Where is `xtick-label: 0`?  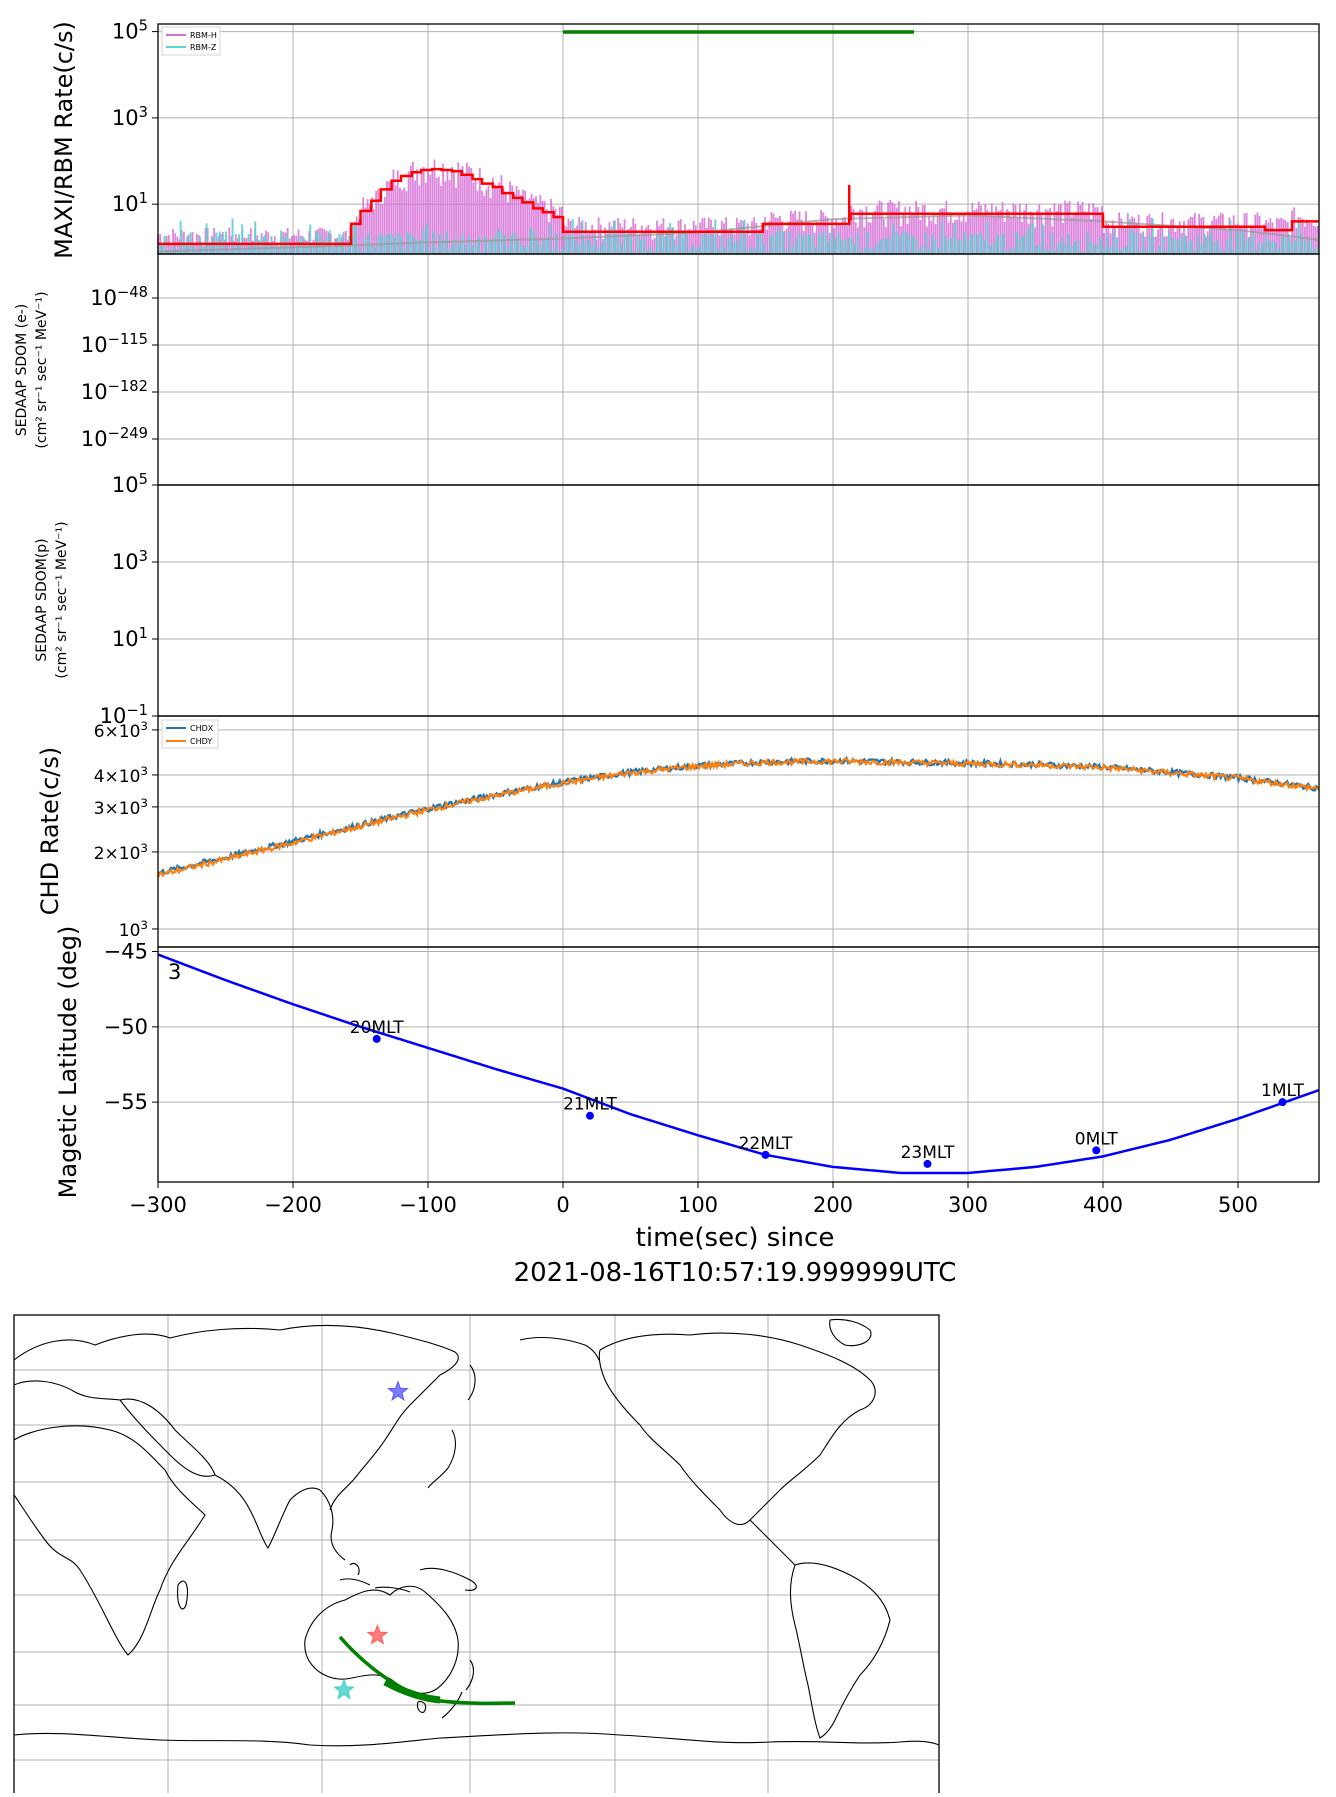
xtick-label: 0 is located at coordinates (562, 1205).